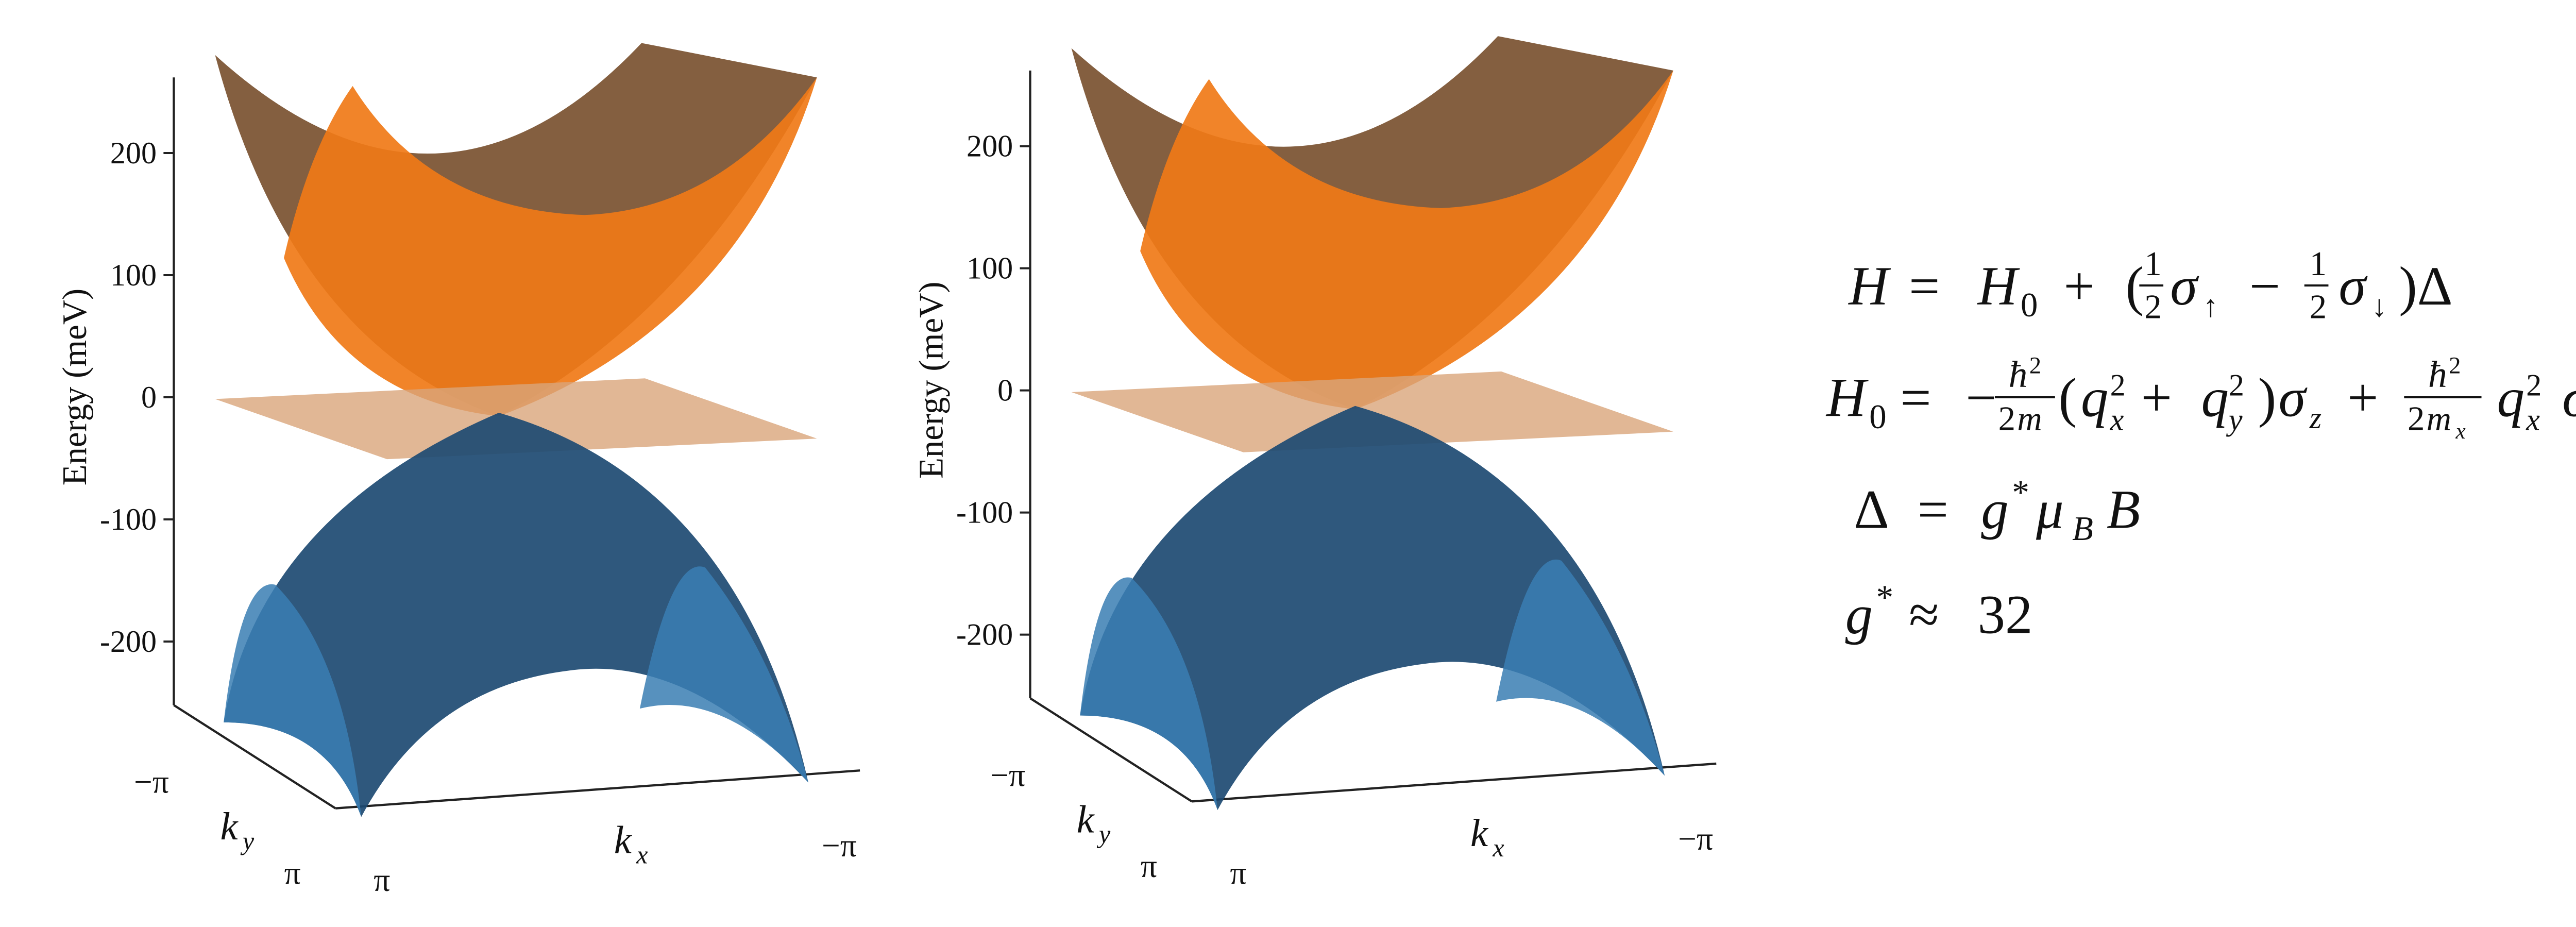 Image resolution: width=2576 pixels, height=927 pixels. What do you see at coordinates (2267, 398) in the screenshot?
I see `equation-token: )` at bounding box center [2267, 398].